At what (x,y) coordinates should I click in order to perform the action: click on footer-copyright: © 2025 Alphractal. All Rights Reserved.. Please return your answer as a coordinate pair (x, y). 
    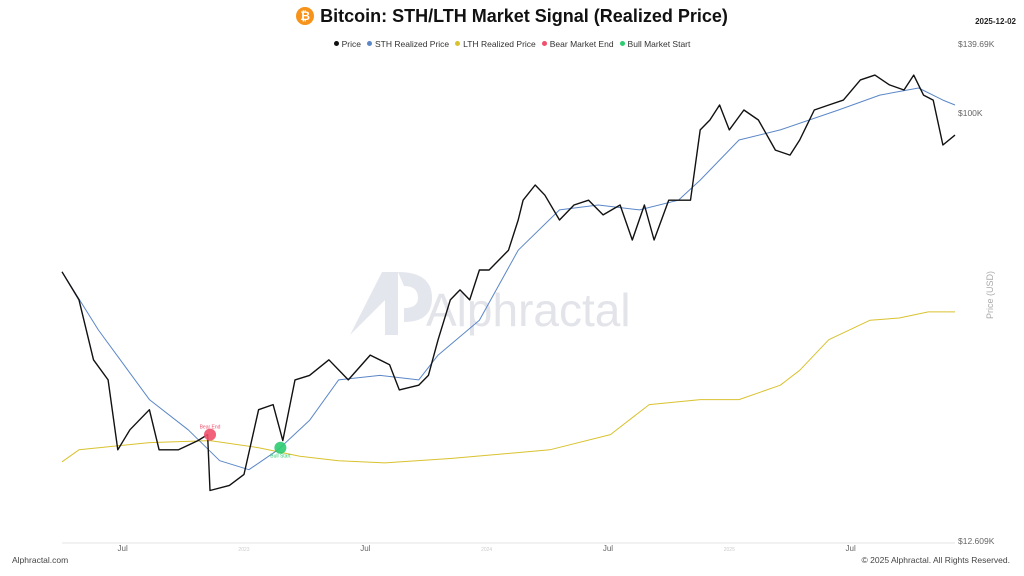
    Looking at the image, I should click on (935, 560).